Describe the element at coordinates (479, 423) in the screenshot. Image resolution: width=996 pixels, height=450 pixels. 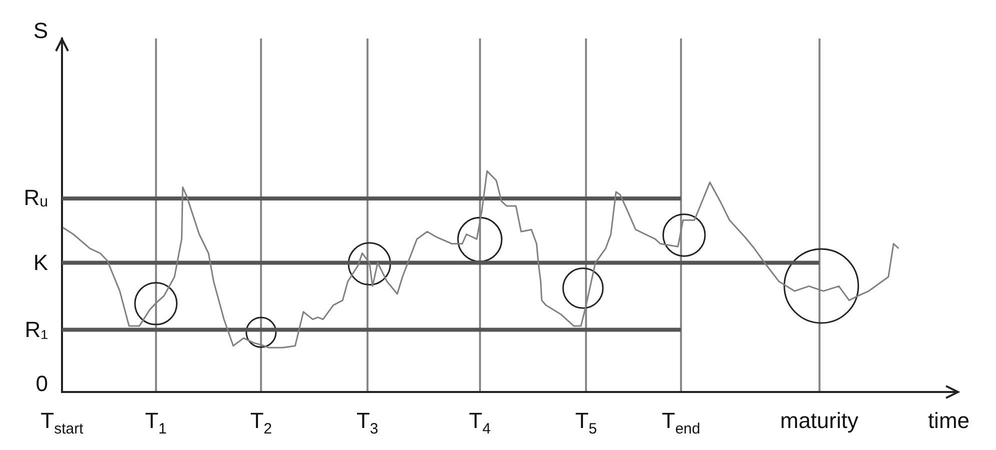
I see `x-tick-label: T$_{4}$` at that location.